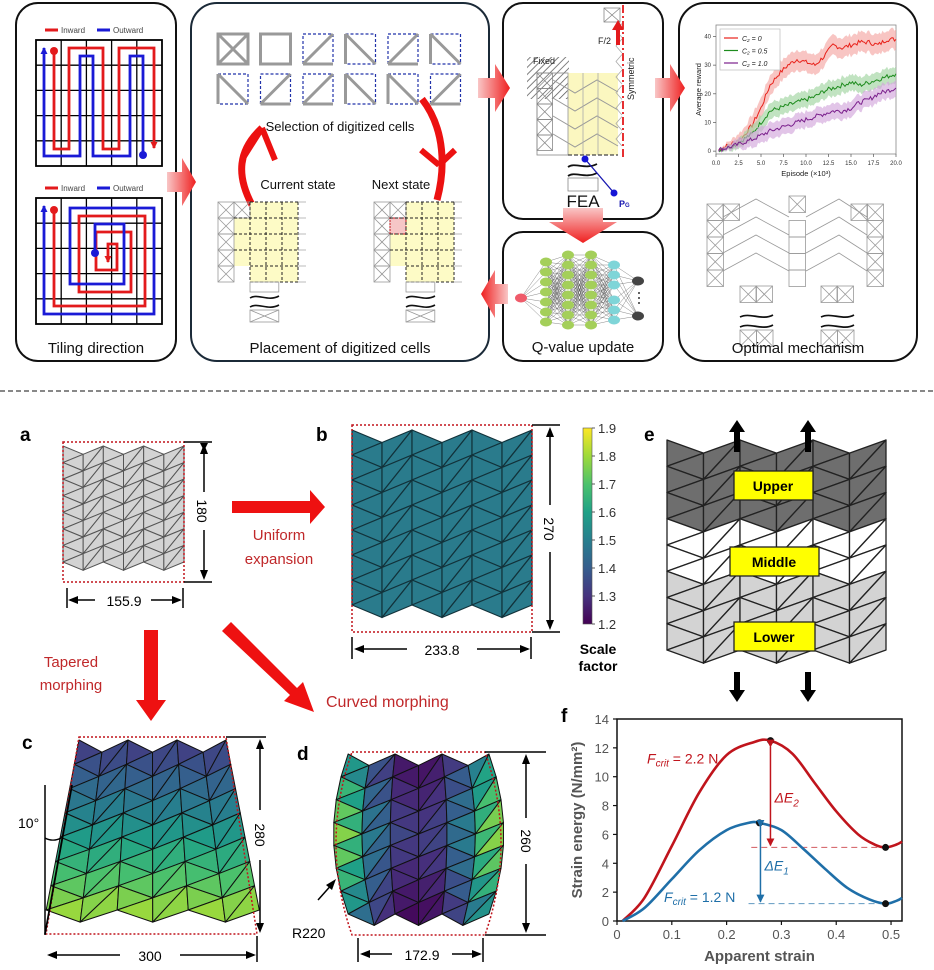 The height and width of the screenshot is (970, 934). Describe the element at coordinates (151, 675) in the screenshot. I see `tapered-morphing-arrow` at that location.